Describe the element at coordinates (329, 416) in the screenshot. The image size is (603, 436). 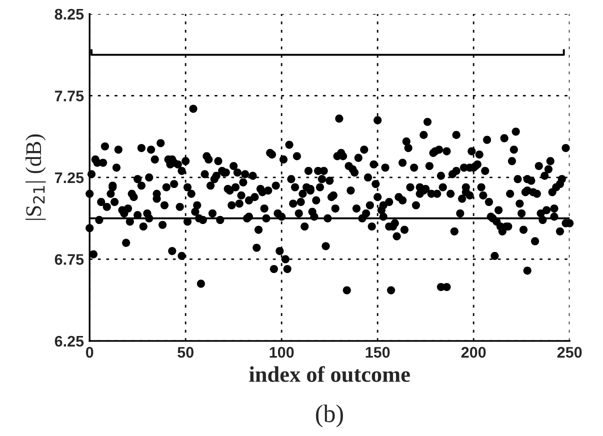
I see `text: (b)` at that location.